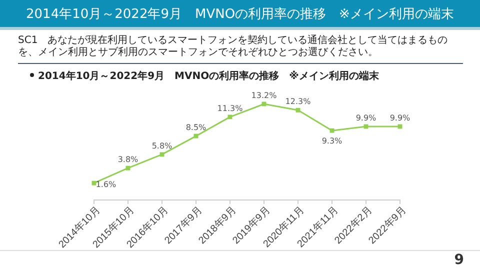 Image resolution: width=480 pixels, height=270 pixels. I want to click on data-label: 1.6%, so click(106, 185).